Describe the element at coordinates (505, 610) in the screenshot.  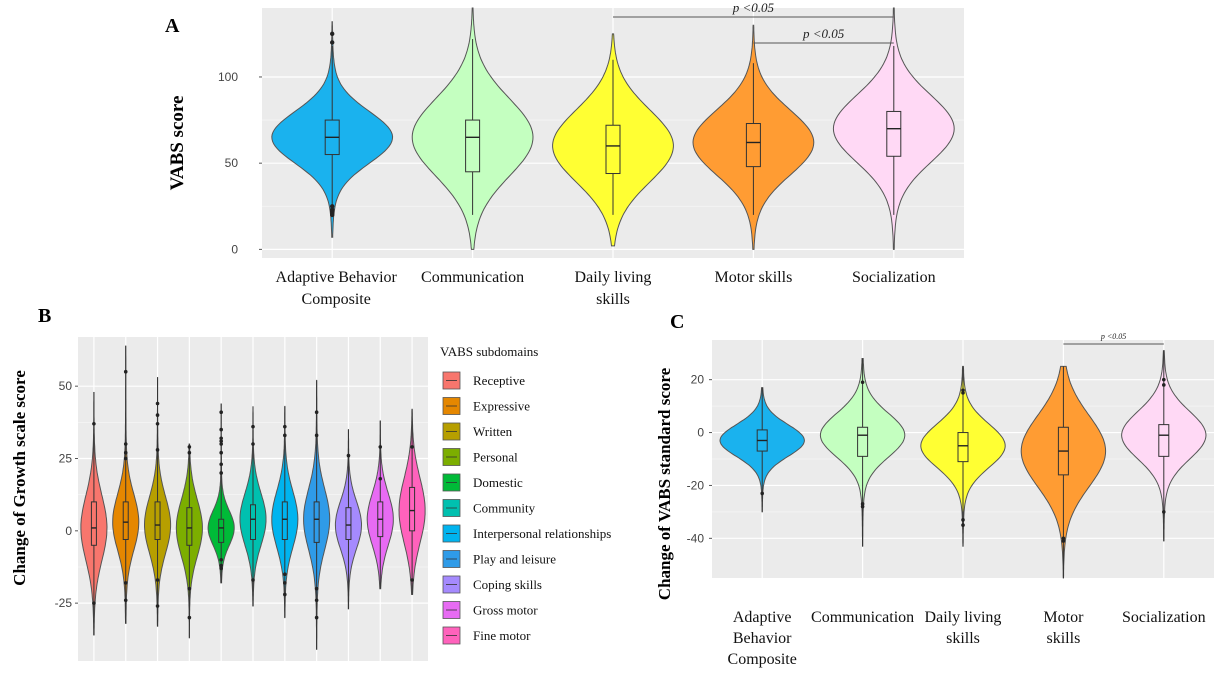
I see `legend-label: Gross motor` at that location.